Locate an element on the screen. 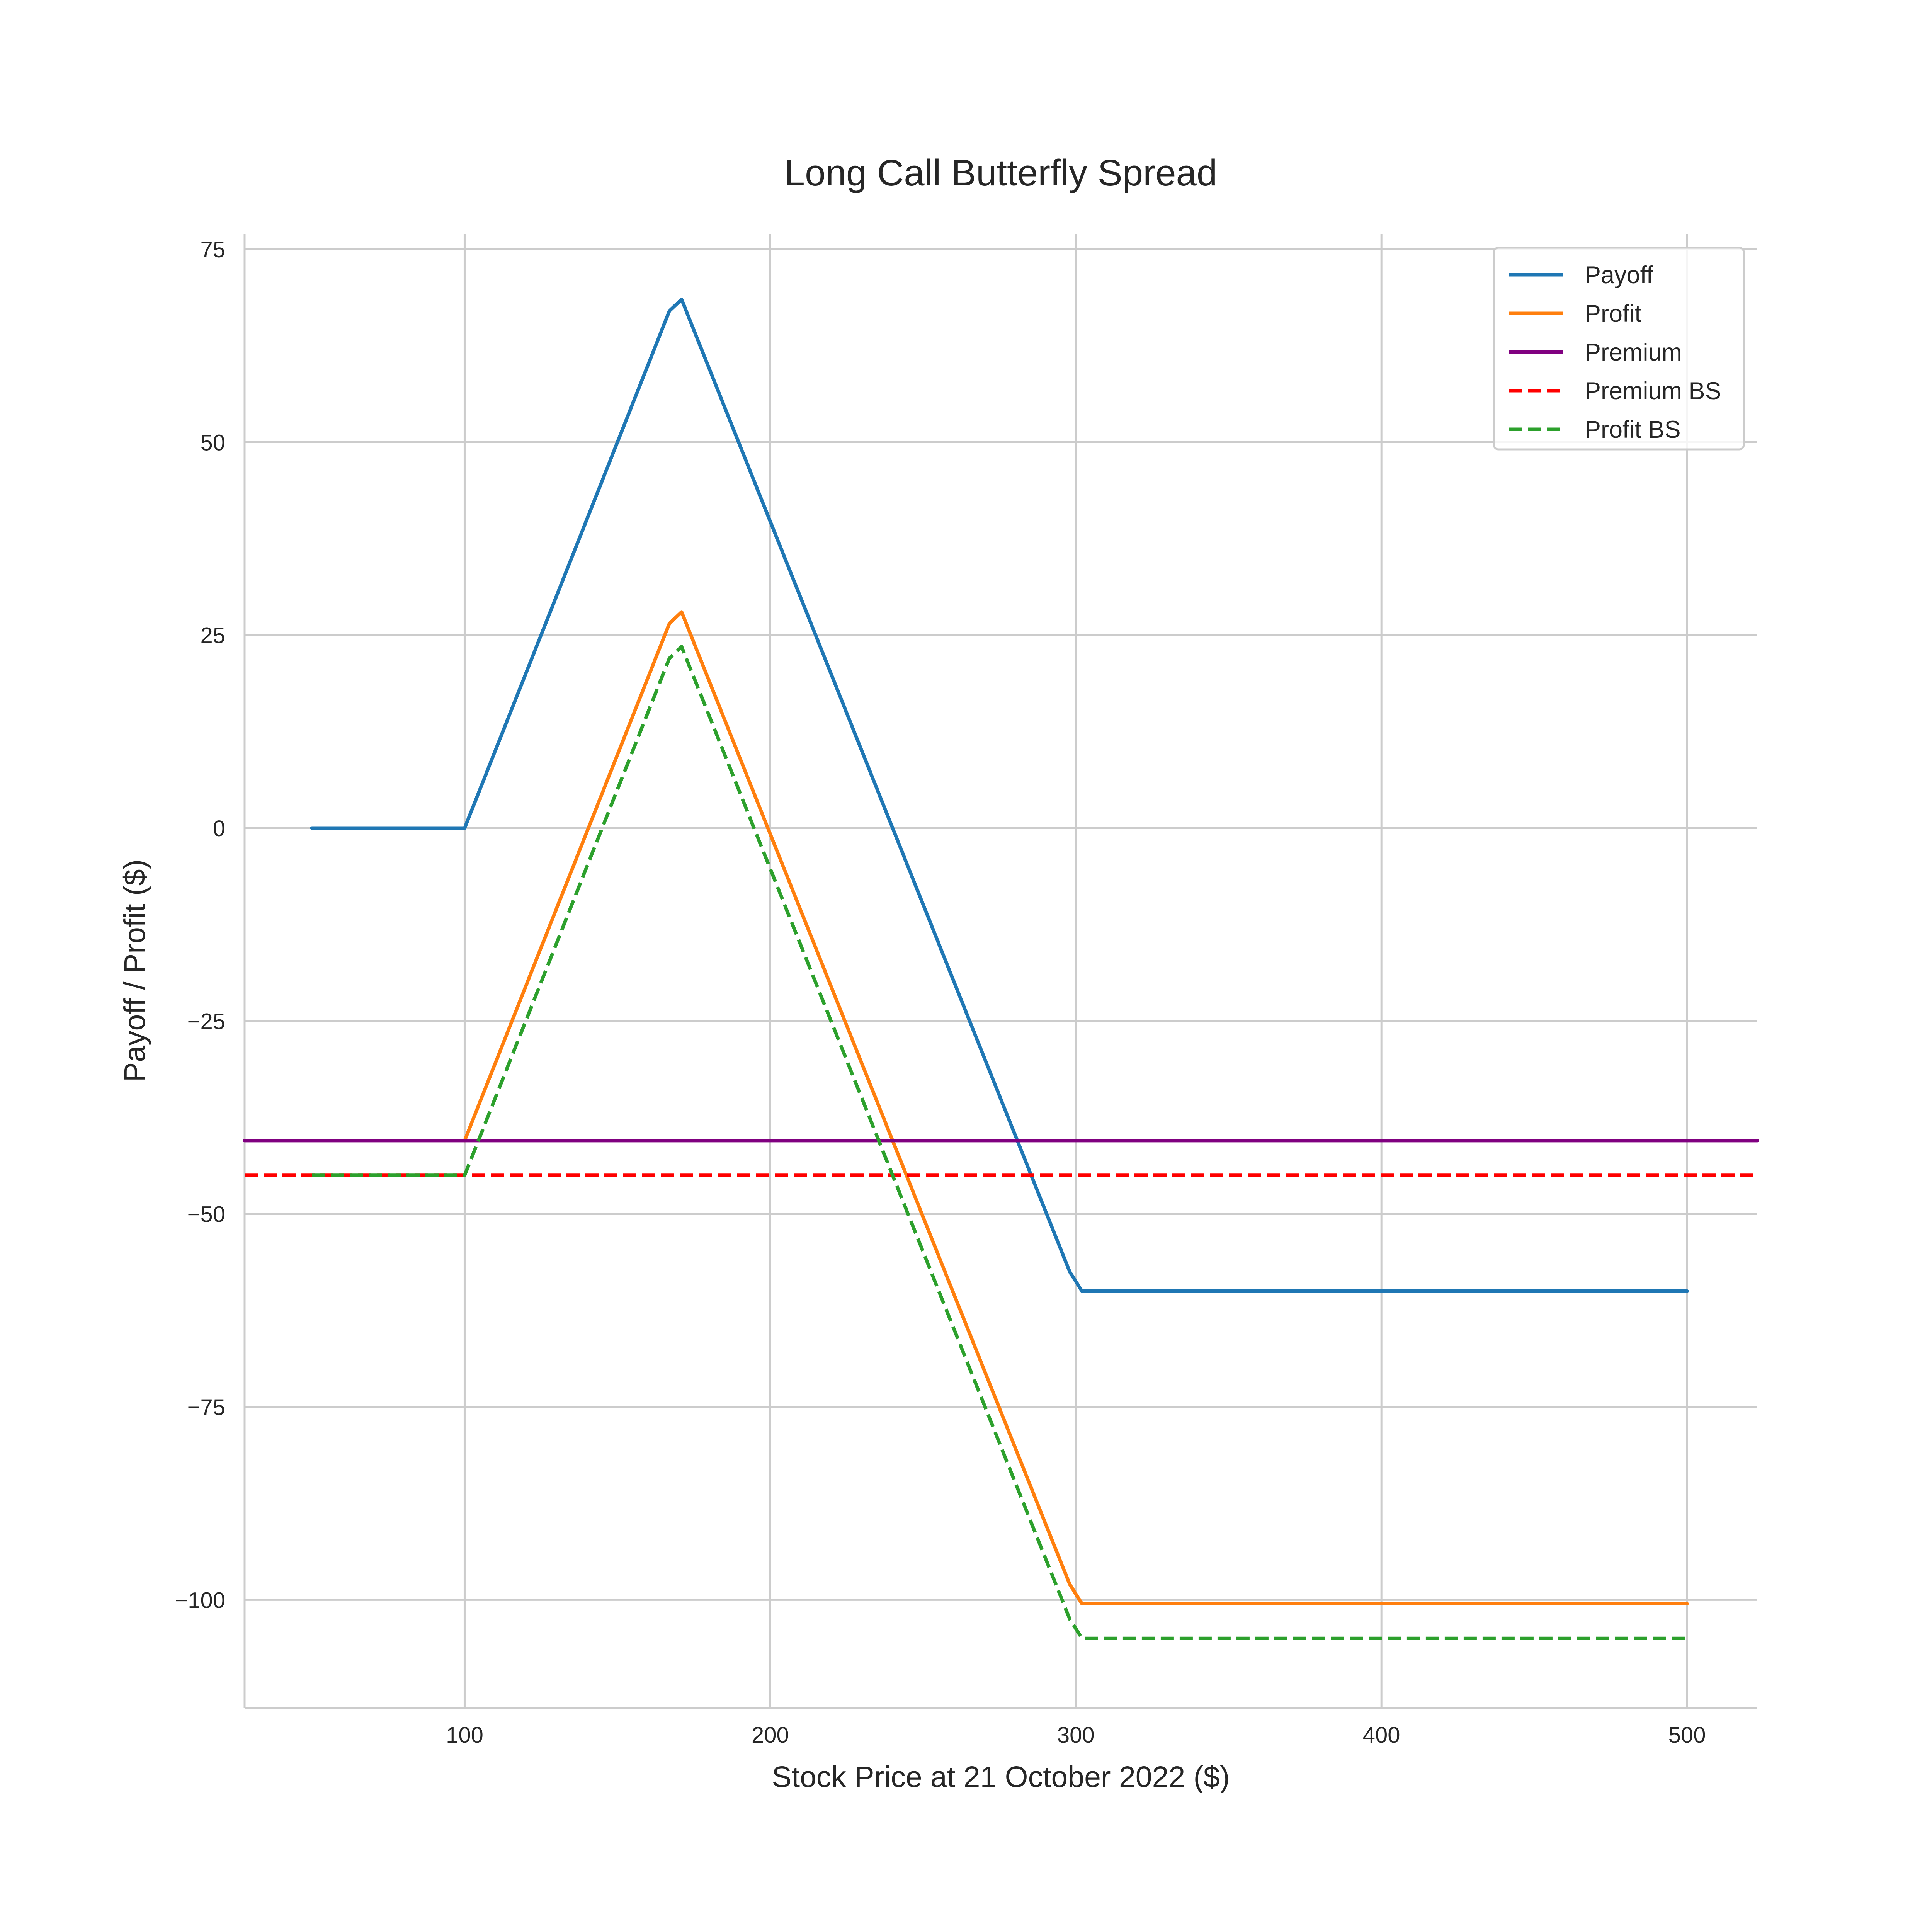 The width and height of the screenshot is (1932, 1932). y-tick-label: −75 is located at coordinates (206, 1407).